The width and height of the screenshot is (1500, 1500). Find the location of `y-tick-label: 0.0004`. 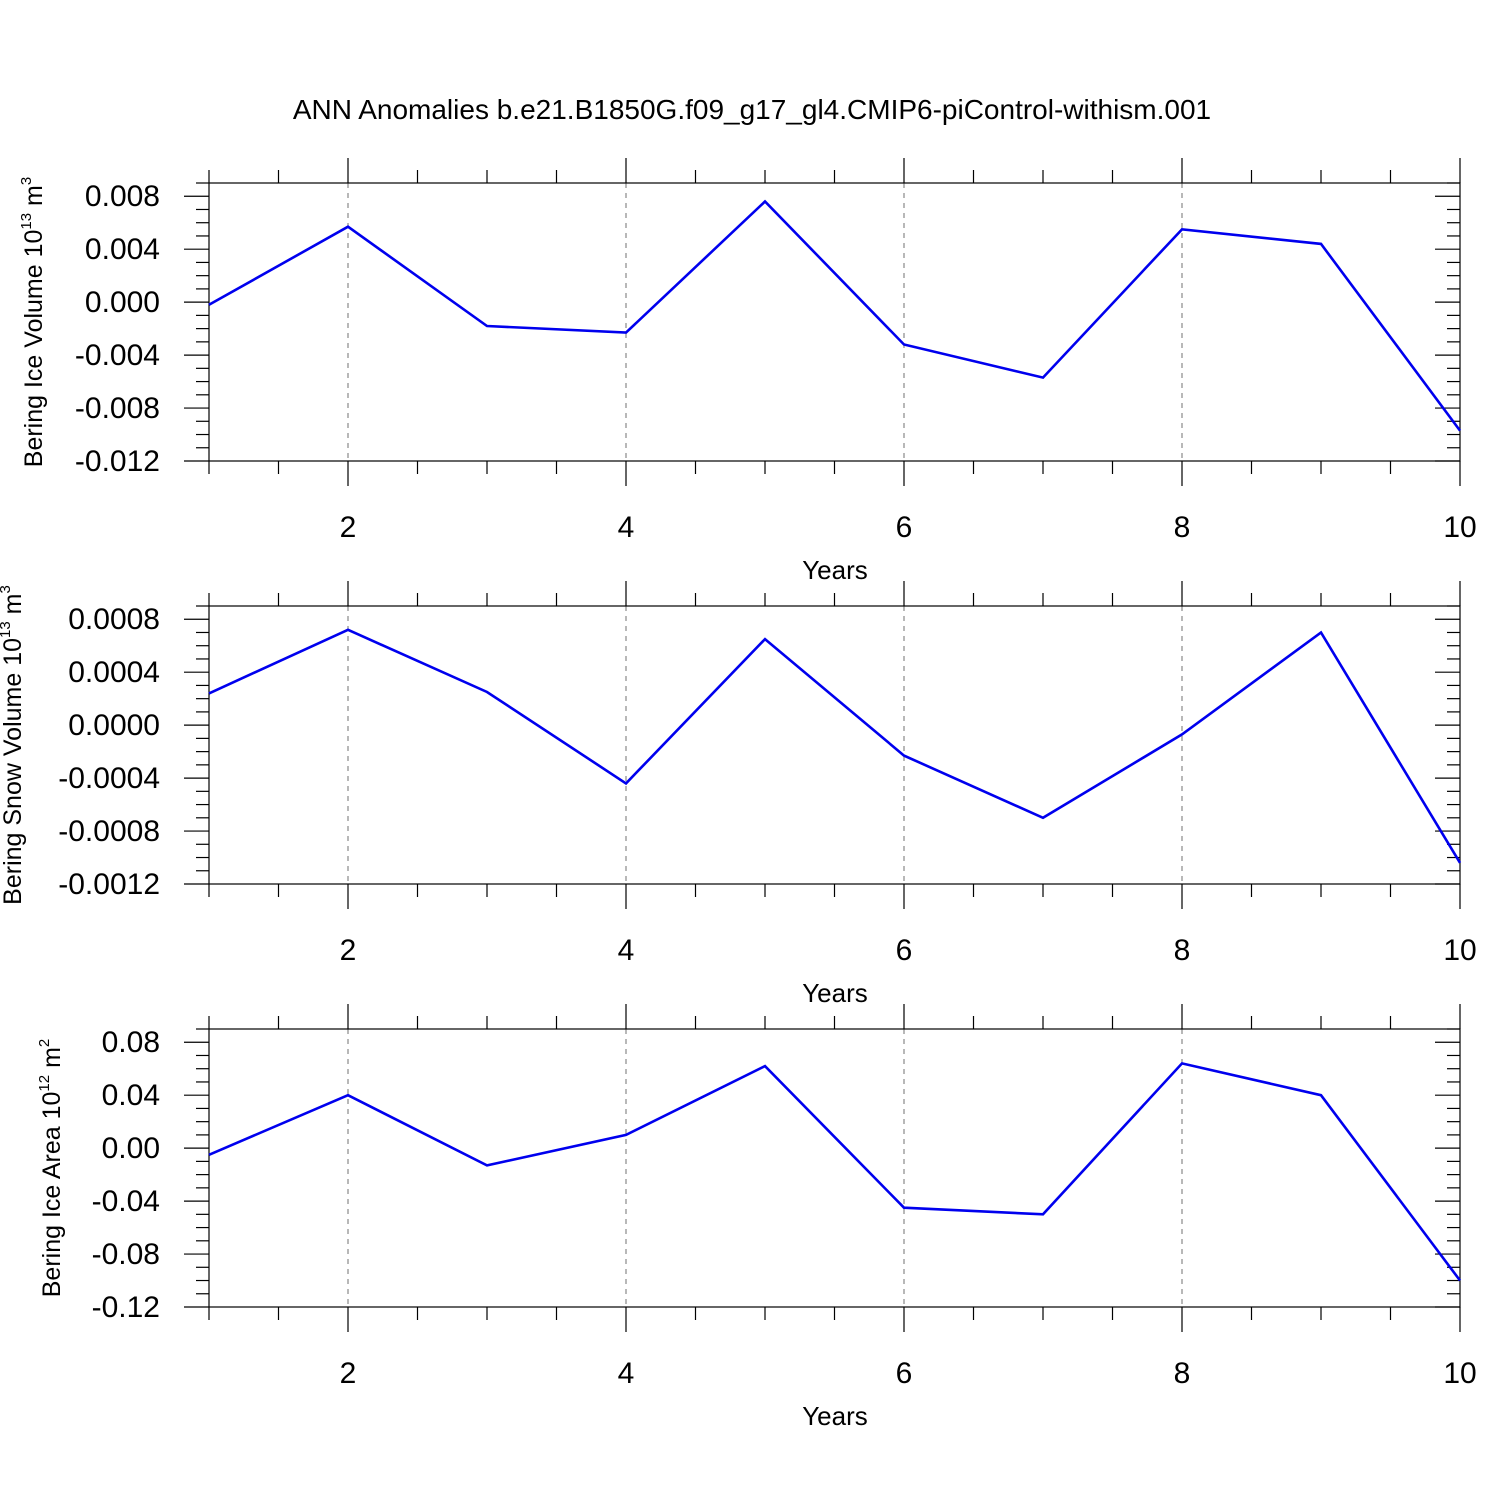

y-tick-label: 0.0004 is located at coordinates (114, 672).